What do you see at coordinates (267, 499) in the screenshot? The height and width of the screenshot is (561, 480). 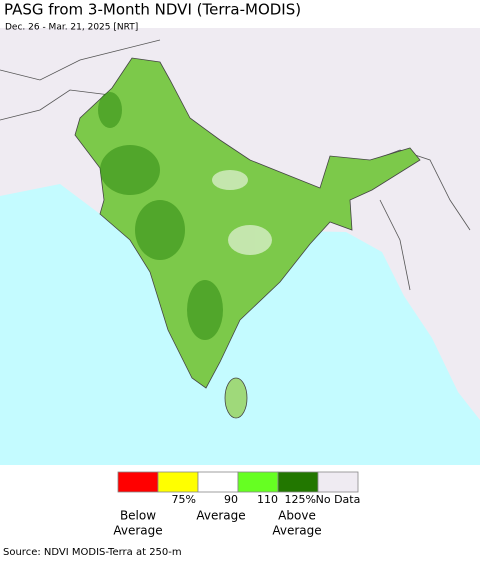 I see `legend-tick-label: 110` at bounding box center [267, 499].